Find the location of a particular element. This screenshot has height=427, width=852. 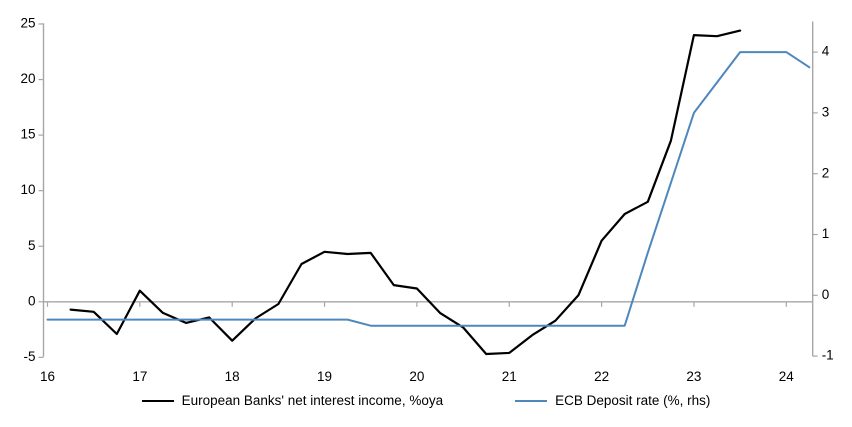

x-axis-tick-label: 24 is located at coordinates (787, 376).